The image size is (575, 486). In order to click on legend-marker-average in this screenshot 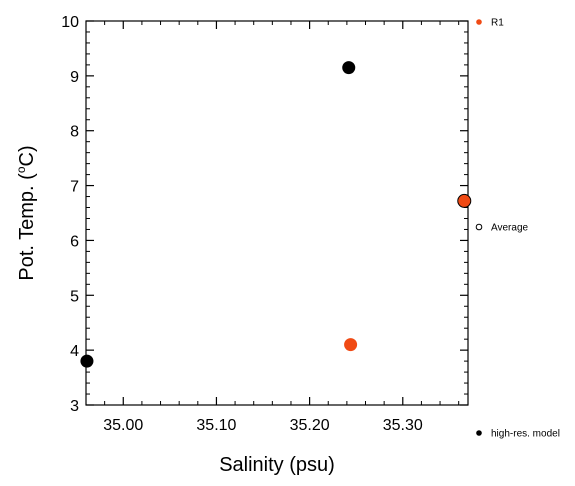, I will do `click(479, 227)`.